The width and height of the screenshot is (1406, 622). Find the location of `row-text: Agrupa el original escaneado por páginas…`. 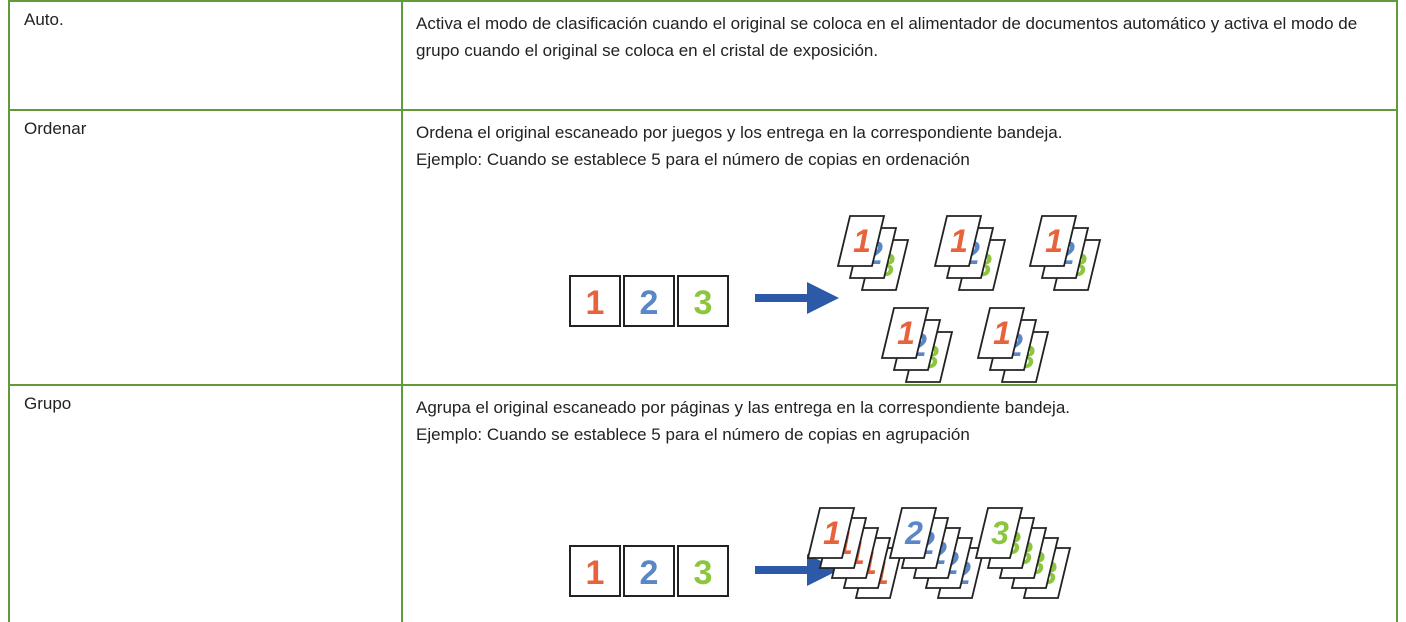

row-text: Agrupa el original escaneado por páginas… is located at coordinates (896, 421).